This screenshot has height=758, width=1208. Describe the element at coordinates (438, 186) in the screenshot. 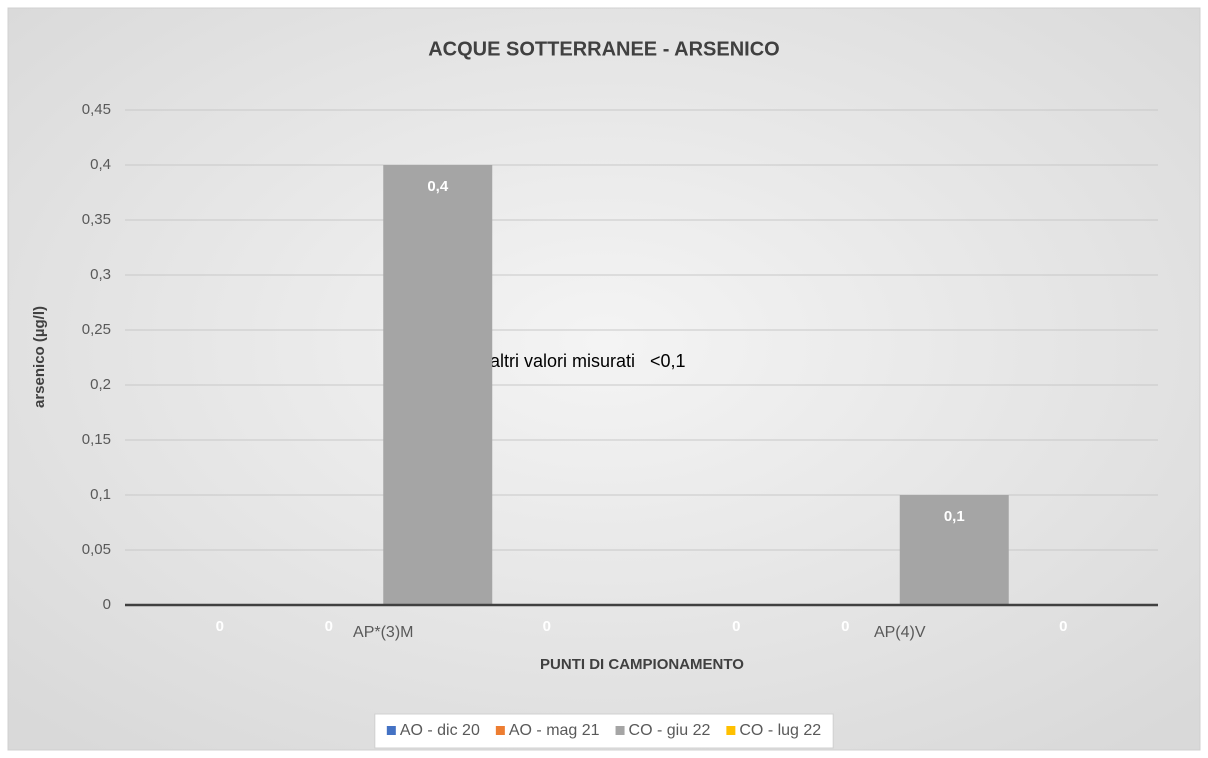

I see `data-label: 0,4` at that location.